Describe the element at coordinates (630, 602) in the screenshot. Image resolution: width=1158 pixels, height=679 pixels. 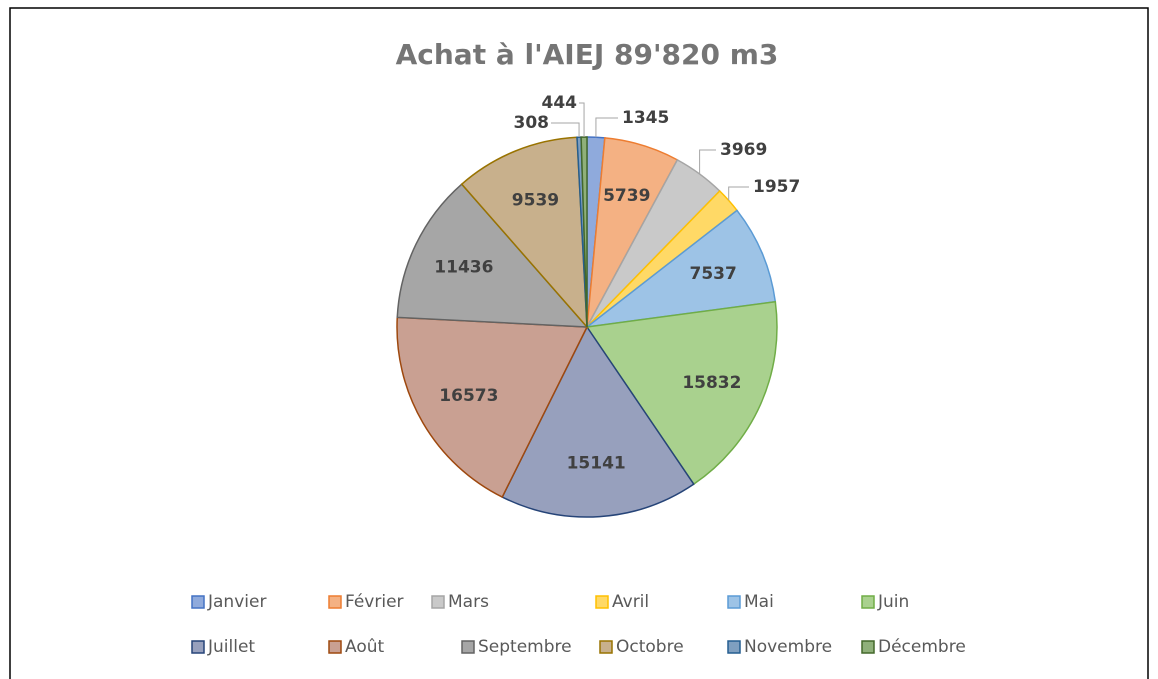
I see `legend-label: Avril` at that location.